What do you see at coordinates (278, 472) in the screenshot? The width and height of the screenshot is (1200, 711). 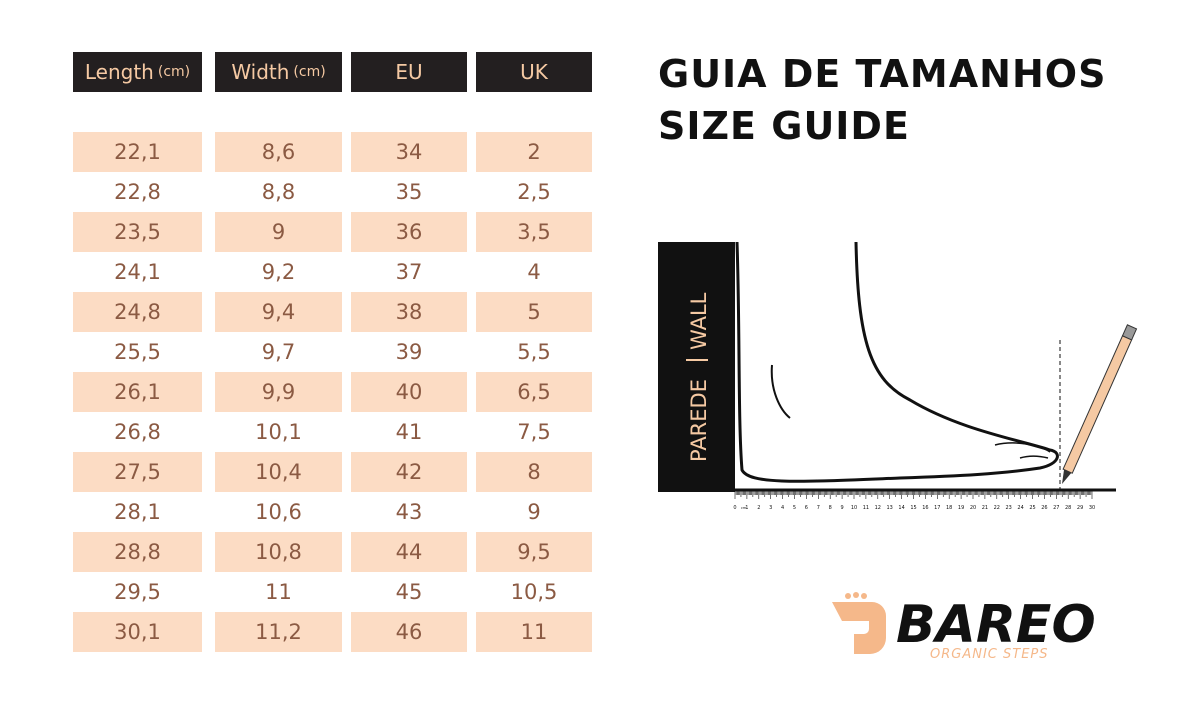 I see `table-cell: 10,4` at bounding box center [278, 472].